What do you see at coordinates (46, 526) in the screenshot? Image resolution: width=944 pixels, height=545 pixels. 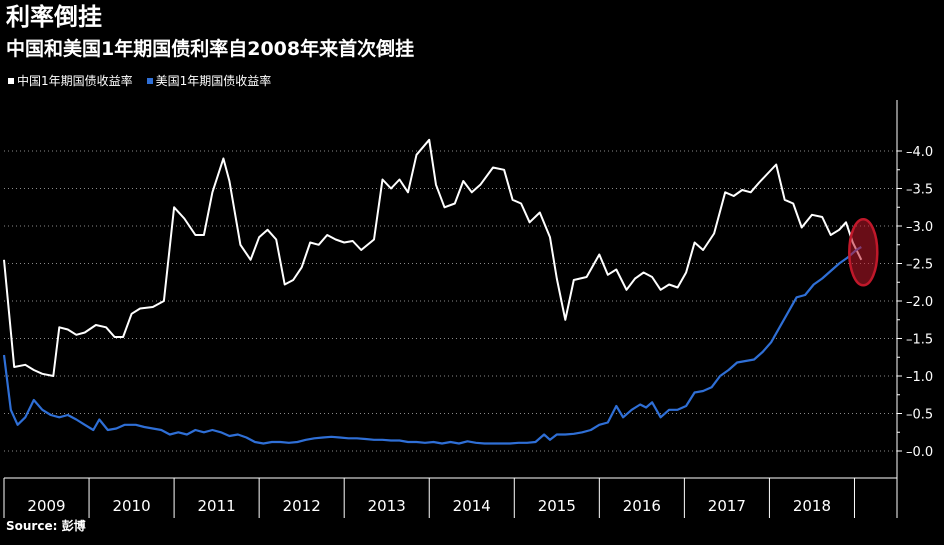 I see `source-note: Source: 彭博` at bounding box center [46, 526].